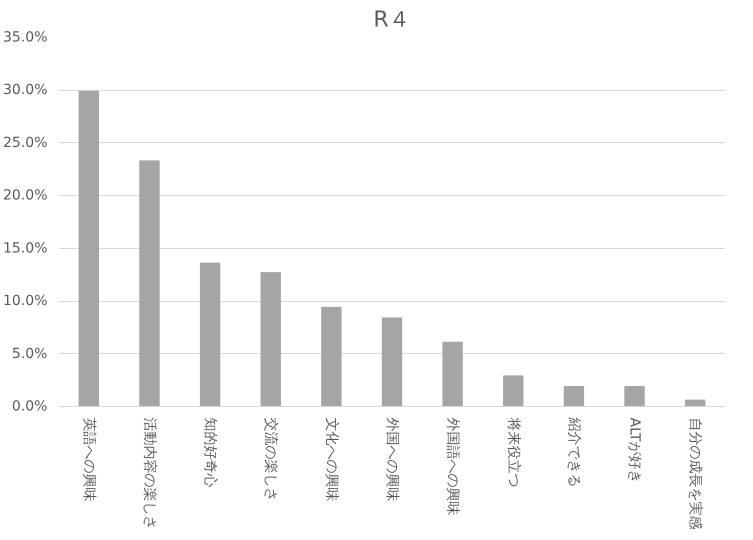 Image resolution: width=753 pixels, height=540 pixels. I want to click on x-tick-label: 紹介できる, so click(574, 452).